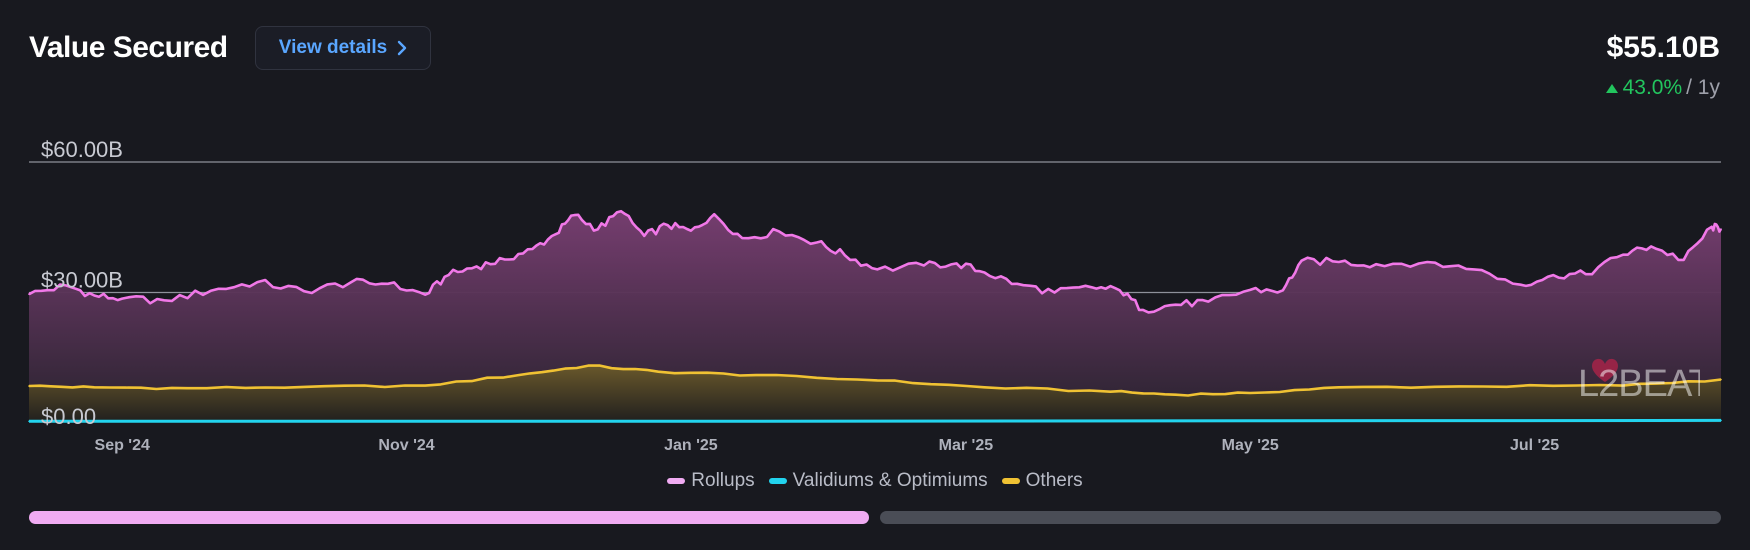  I want to click on change-percent: 43.0%, so click(1652, 87).